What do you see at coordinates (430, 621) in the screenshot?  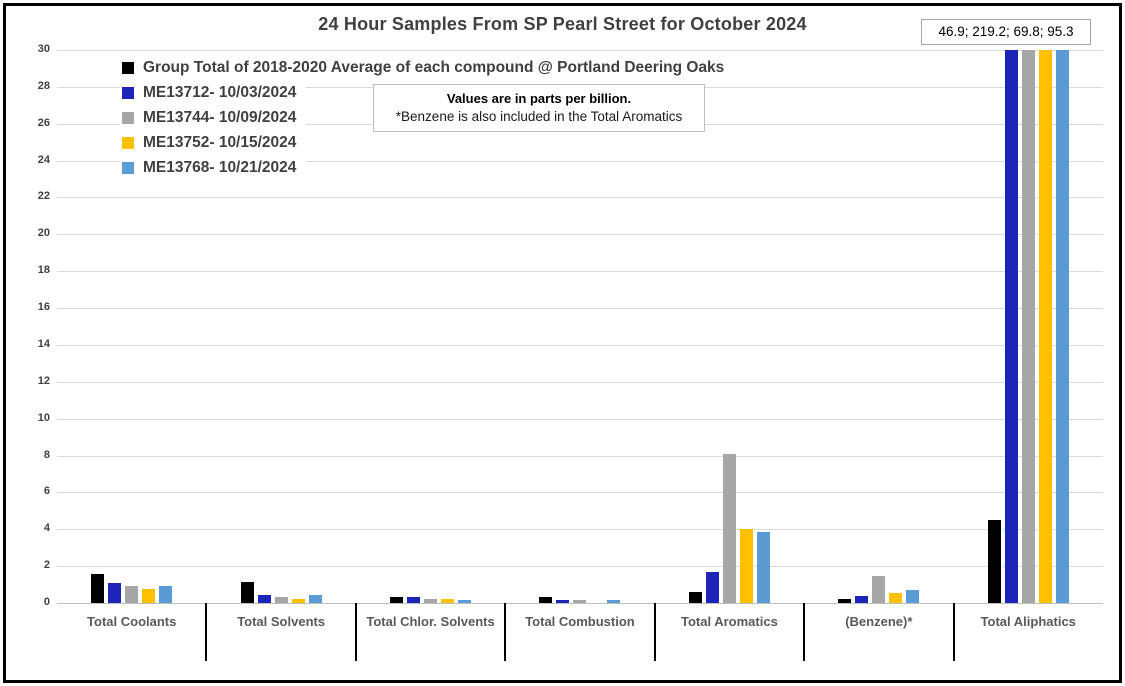 I see `category-label: Total Chlor. Solvents` at bounding box center [430, 621].